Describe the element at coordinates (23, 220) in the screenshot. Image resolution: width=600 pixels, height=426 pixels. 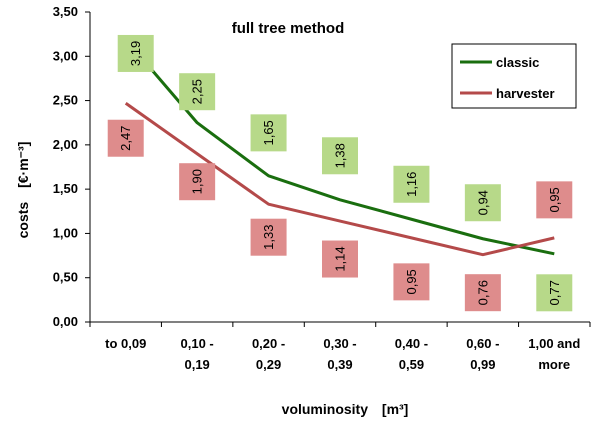
I see `y-axis-label: costs` at that location.